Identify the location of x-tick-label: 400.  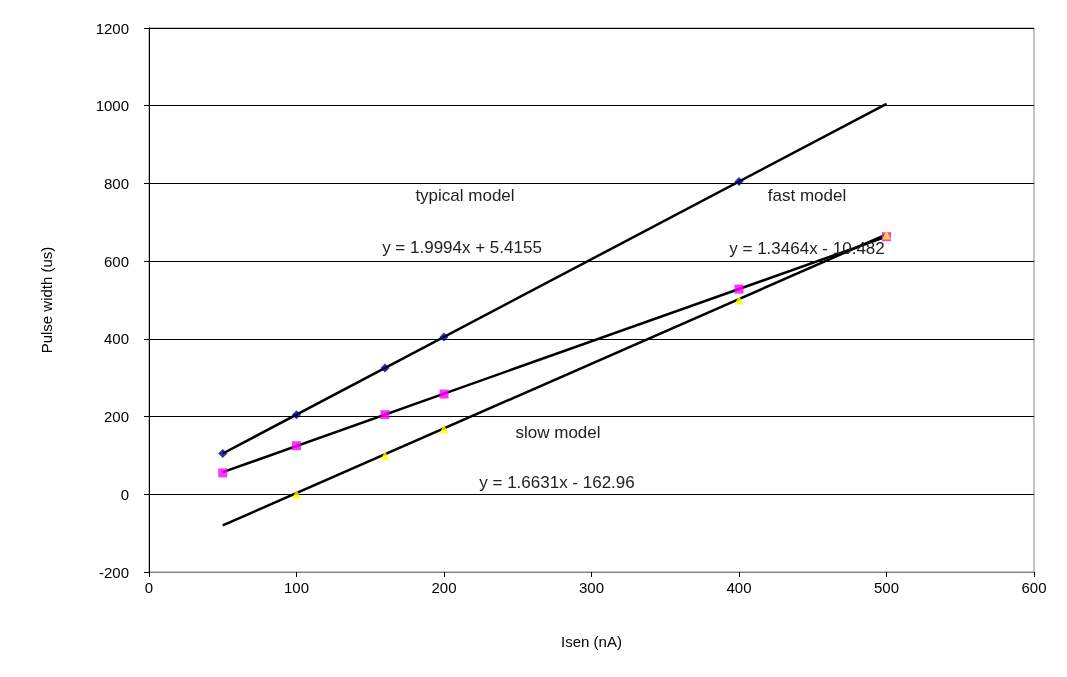
(739, 587).